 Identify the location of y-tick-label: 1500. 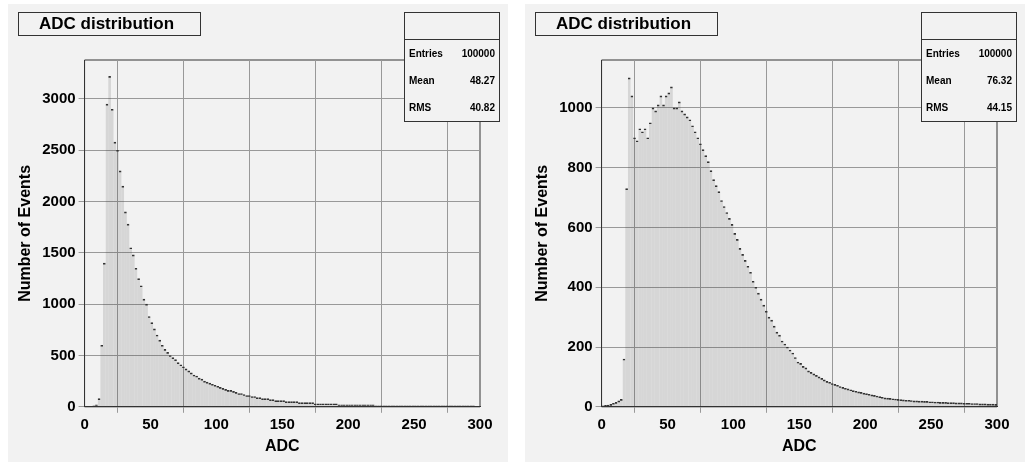
(59, 252).